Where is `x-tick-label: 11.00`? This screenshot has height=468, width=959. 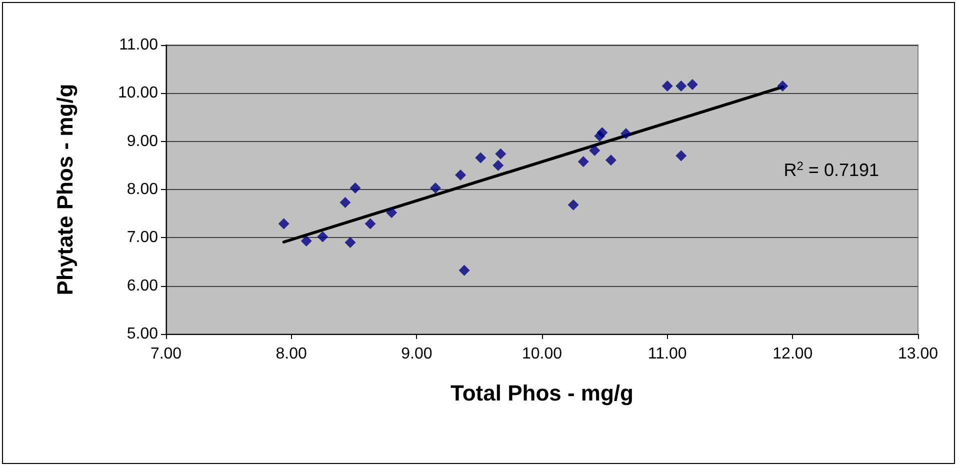 x-tick-label: 11.00 is located at coordinates (667, 354).